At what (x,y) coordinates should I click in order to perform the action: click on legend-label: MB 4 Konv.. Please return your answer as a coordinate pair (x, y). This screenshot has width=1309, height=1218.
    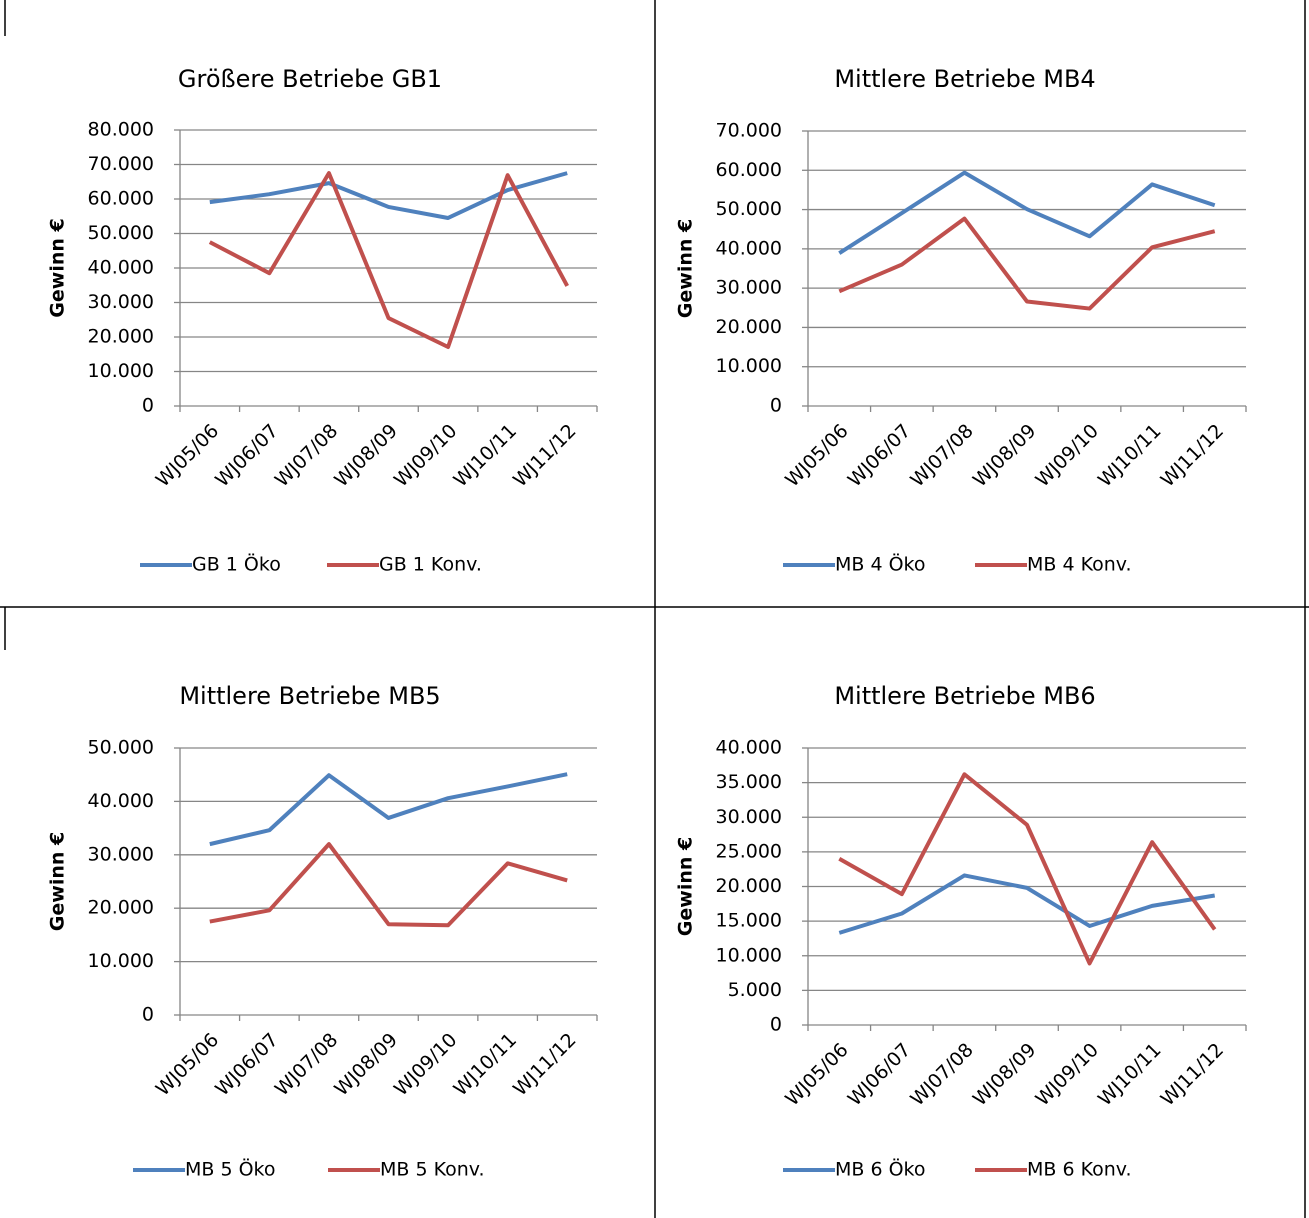
    Looking at the image, I should click on (1079, 565).